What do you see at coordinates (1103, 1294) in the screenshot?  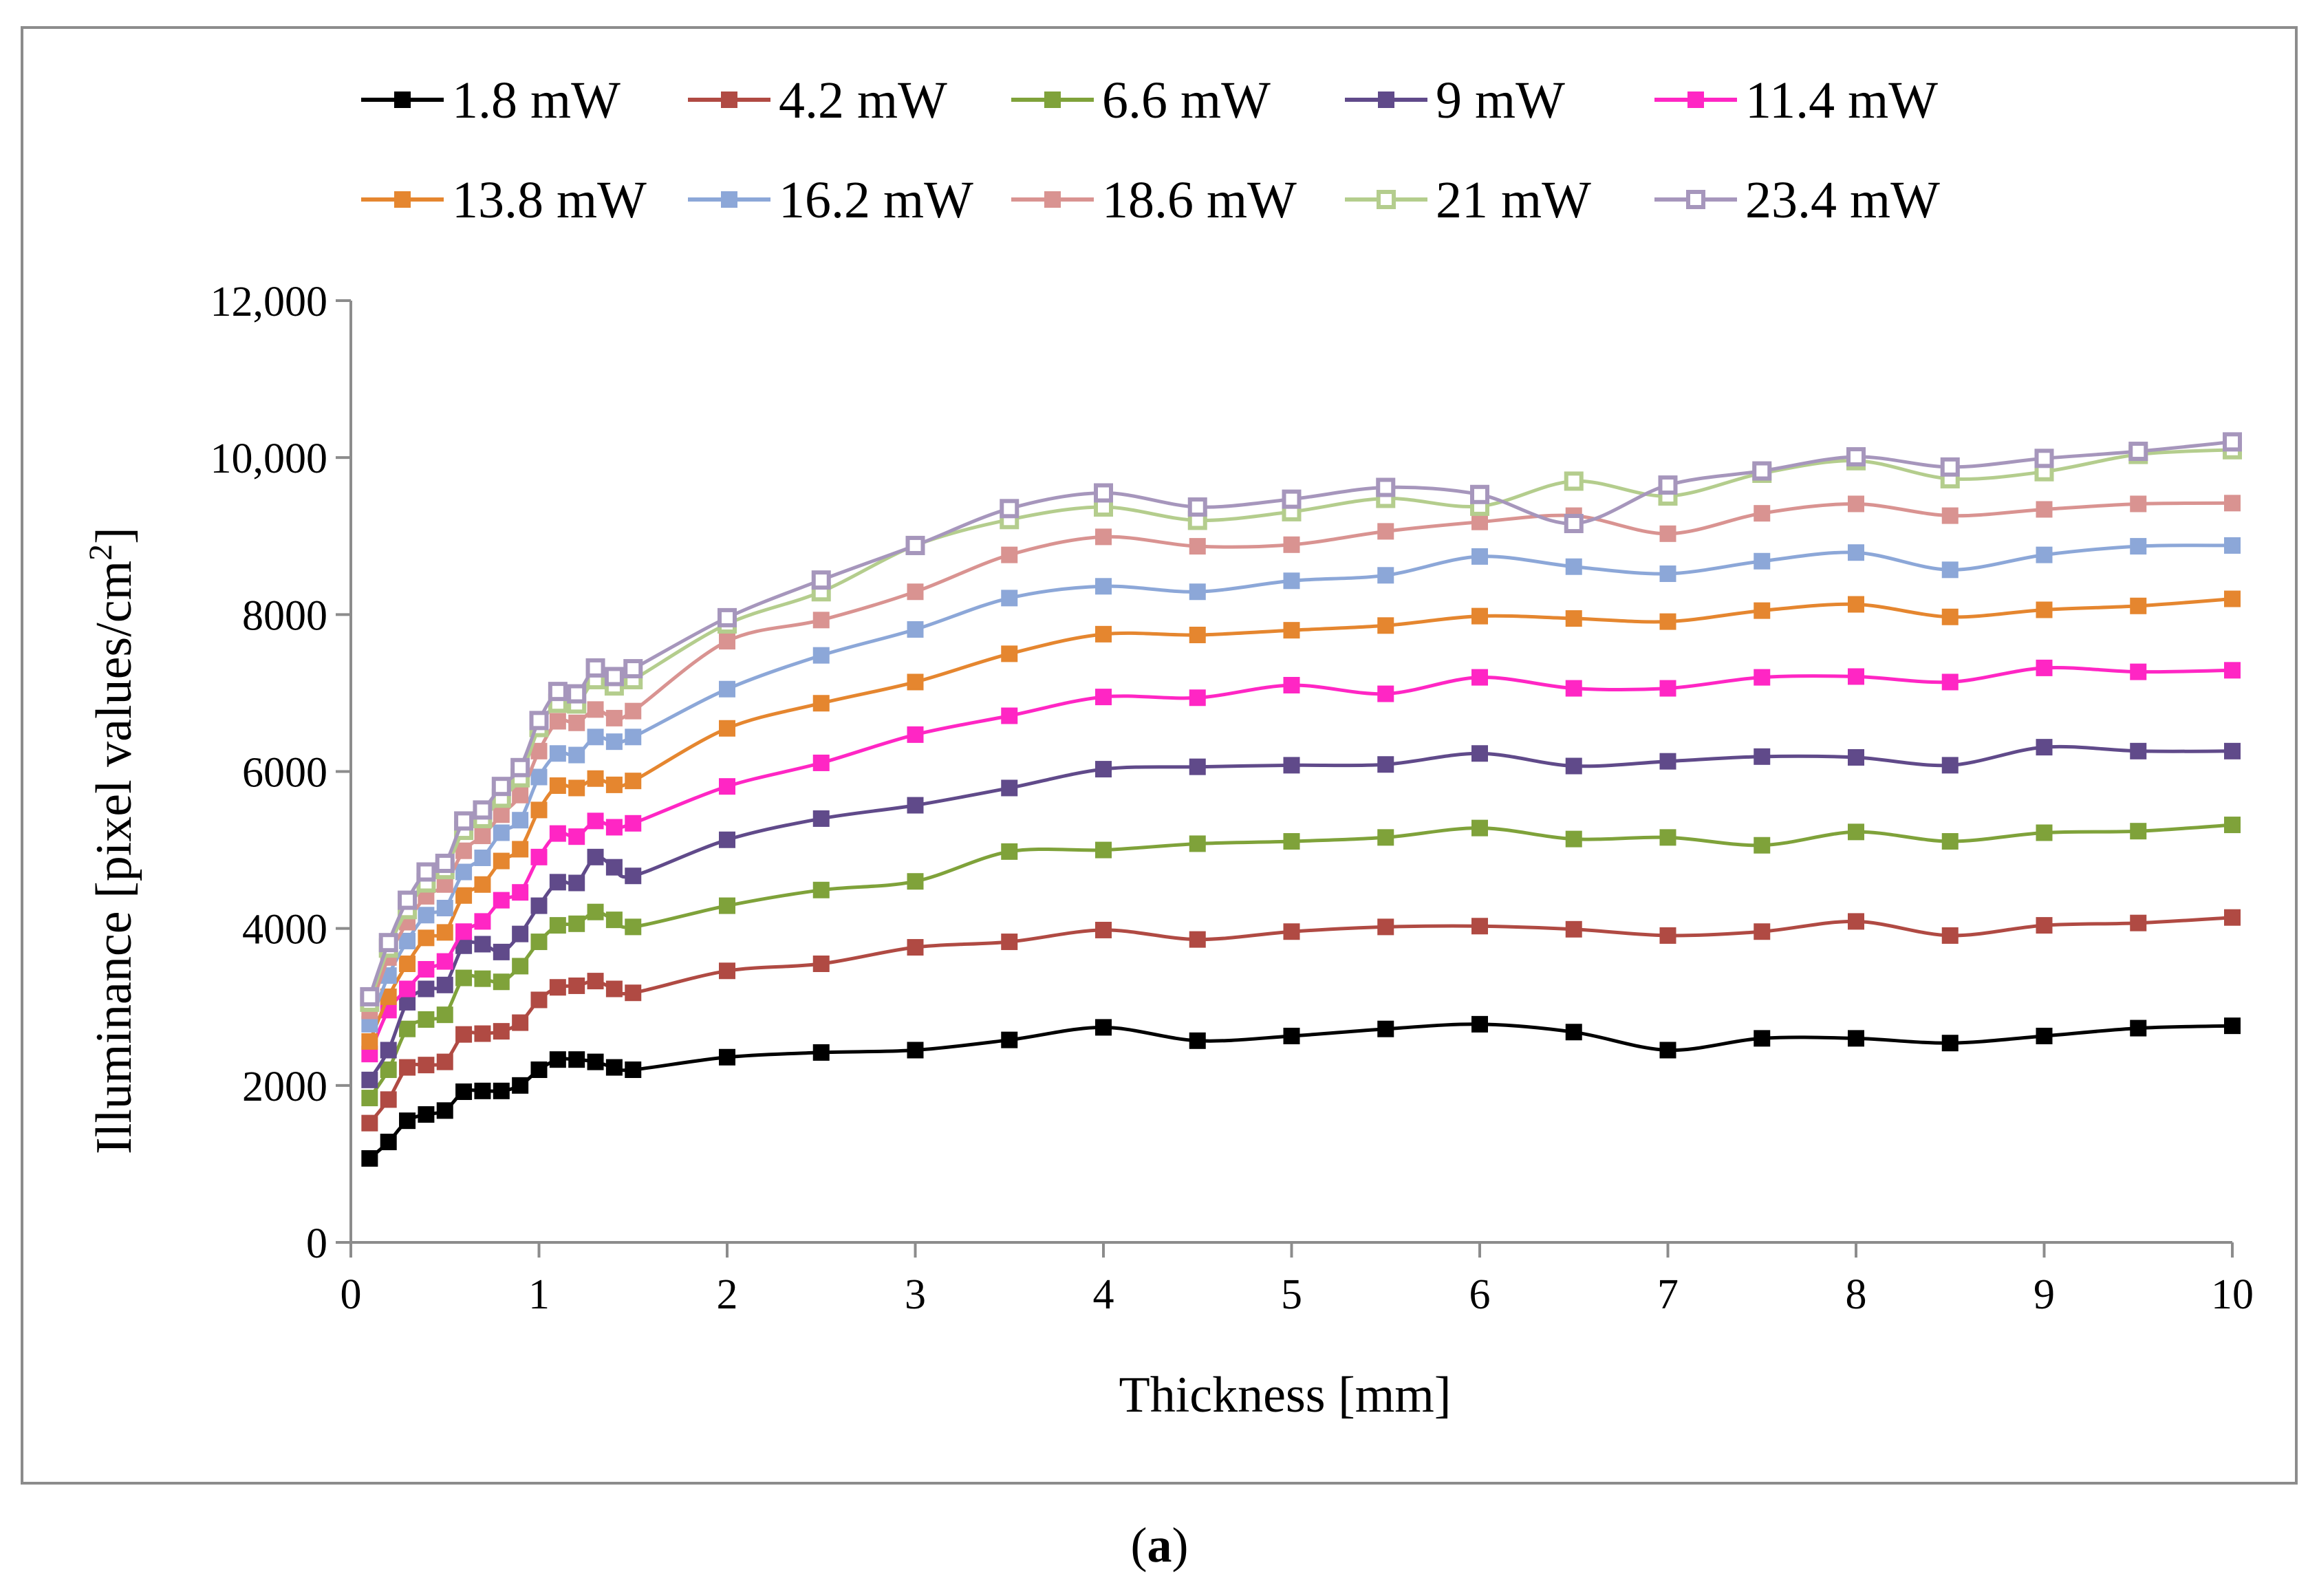 I see `x-tick-label: 4` at bounding box center [1103, 1294].